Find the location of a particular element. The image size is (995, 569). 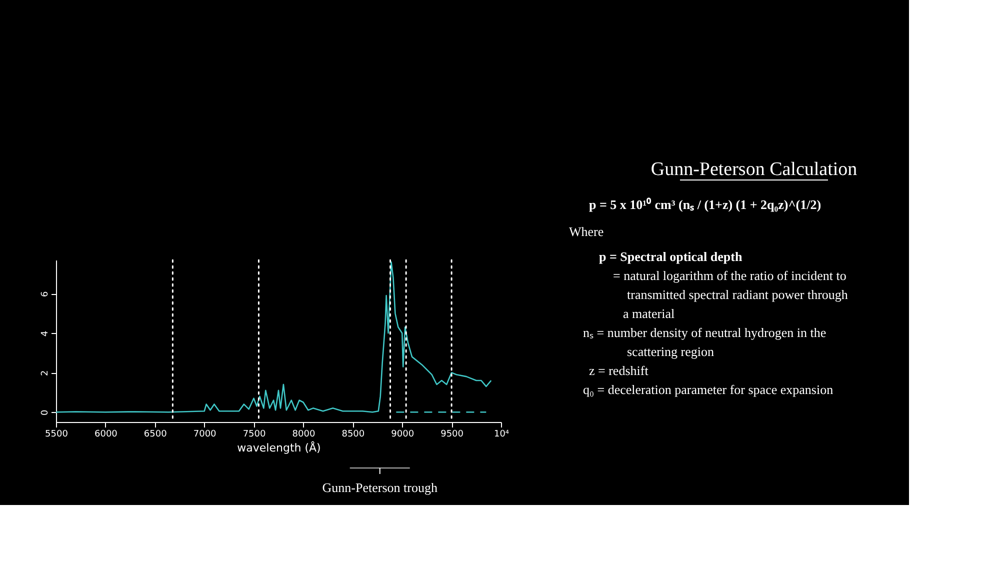

text: z = redshift is located at coordinates (619, 370).